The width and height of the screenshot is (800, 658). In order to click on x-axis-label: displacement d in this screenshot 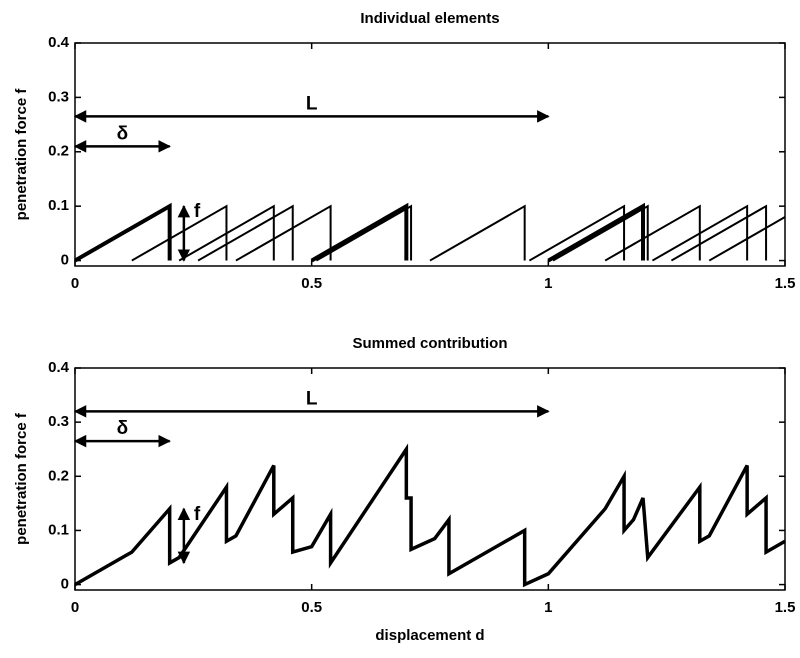, I will do `click(429, 635)`.